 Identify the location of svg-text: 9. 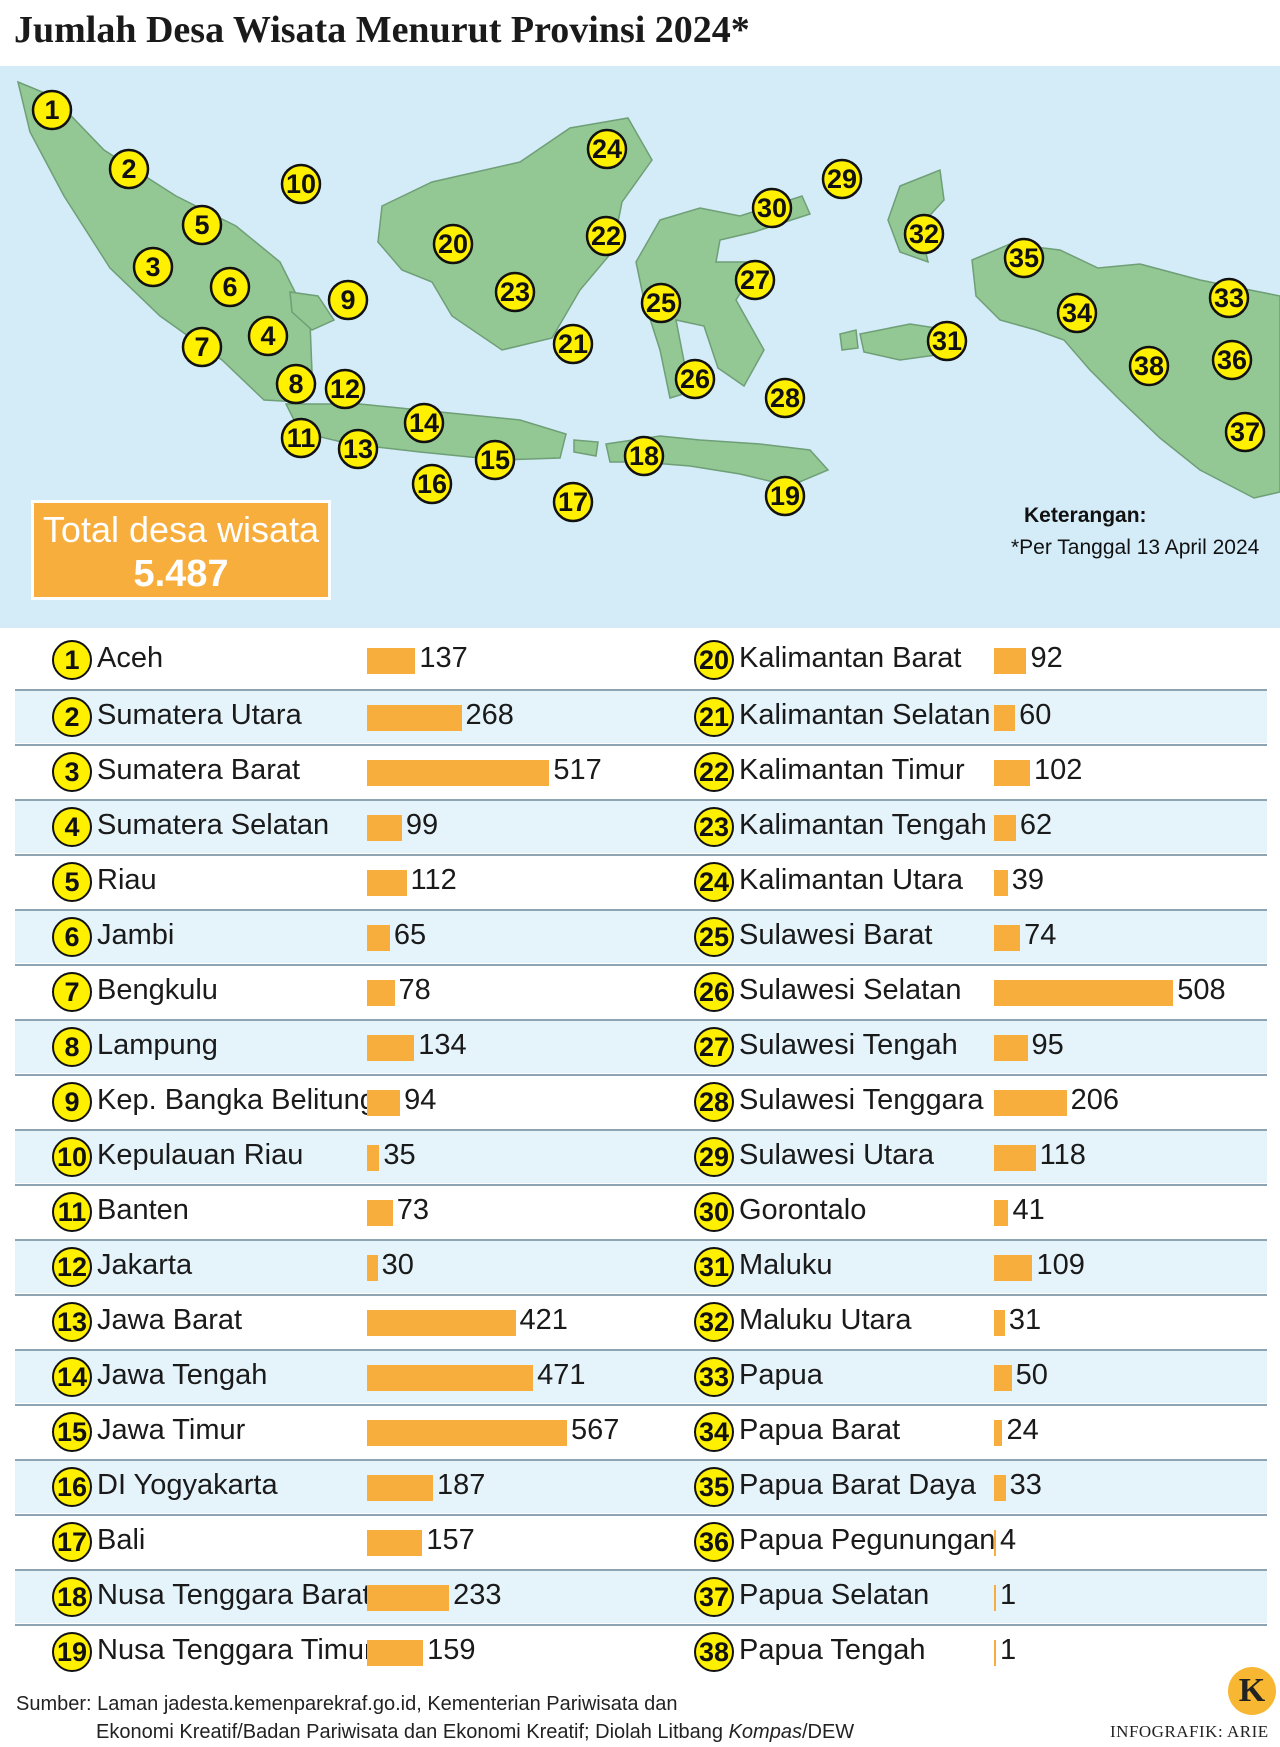
(347, 300).